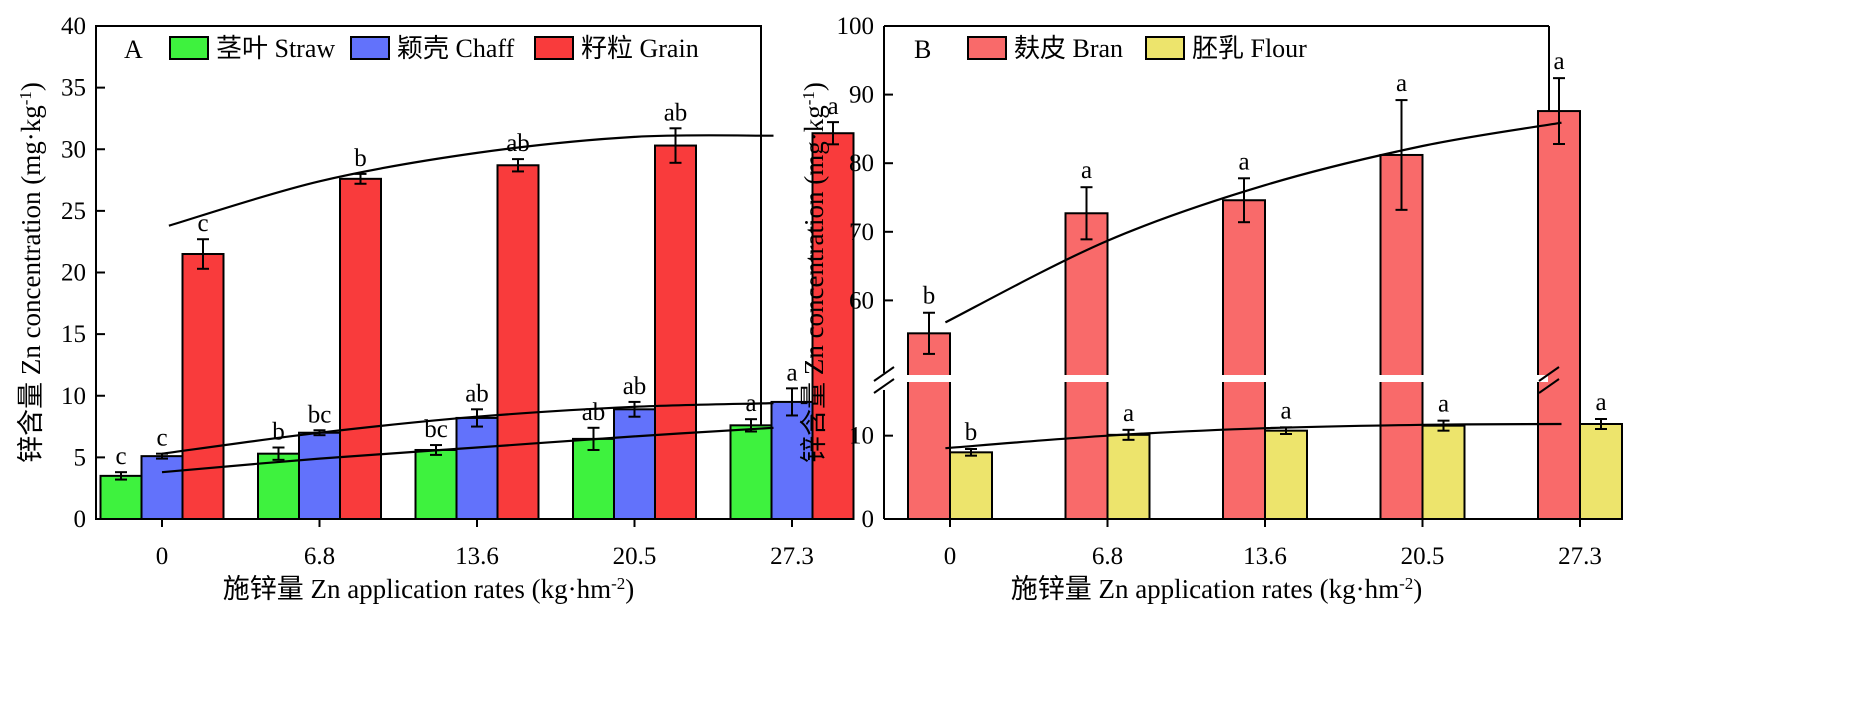 The height and width of the screenshot is (727, 1852). I want to click on y-tick-label: 30, so click(73, 149).